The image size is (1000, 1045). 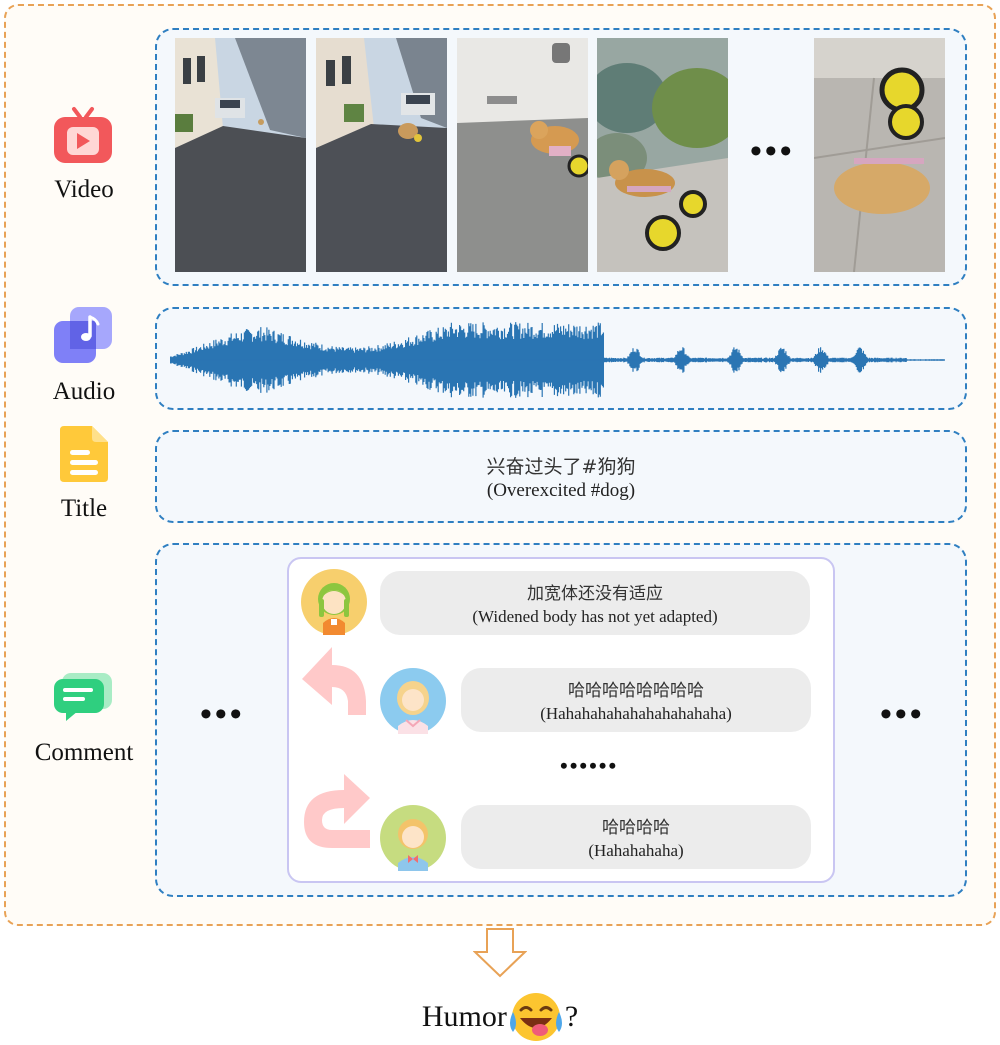 What do you see at coordinates (636, 828) in the screenshot?
I see `comment-3-chinese: 哈哈哈哈` at bounding box center [636, 828].